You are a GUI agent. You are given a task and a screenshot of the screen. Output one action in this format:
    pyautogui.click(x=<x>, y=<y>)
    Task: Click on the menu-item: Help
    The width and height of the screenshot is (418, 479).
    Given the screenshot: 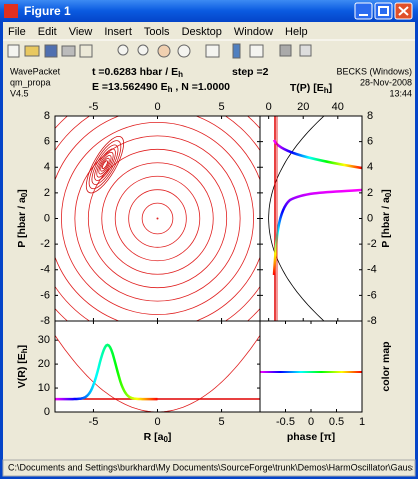 What is the action you would take?
    pyautogui.click(x=296, y=32)
    